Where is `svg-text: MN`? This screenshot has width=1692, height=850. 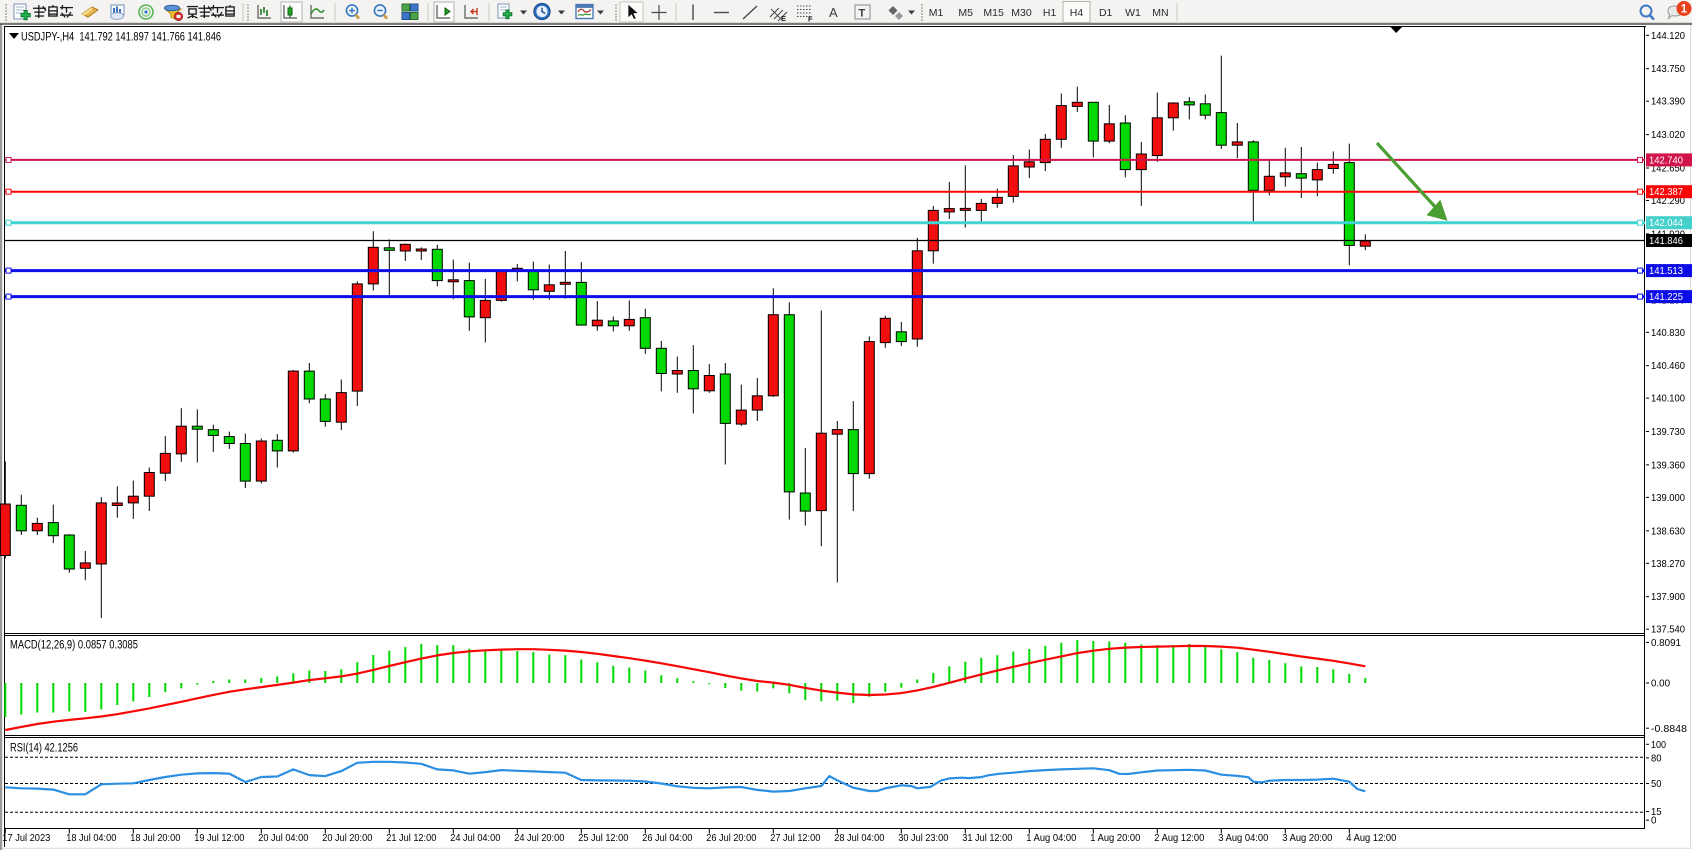
svg-text: MN is located at coordinates (1160, 13).